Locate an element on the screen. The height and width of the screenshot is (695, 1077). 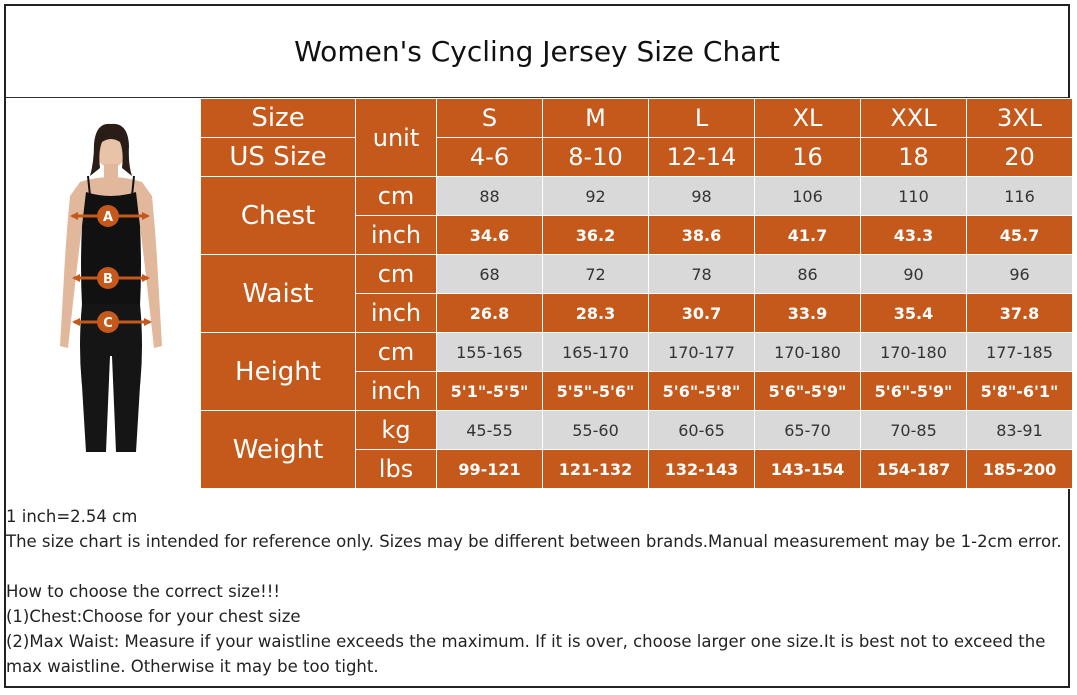
height-inch-xxl: 5'6"-5'9" is located at coordinates (913, 391).